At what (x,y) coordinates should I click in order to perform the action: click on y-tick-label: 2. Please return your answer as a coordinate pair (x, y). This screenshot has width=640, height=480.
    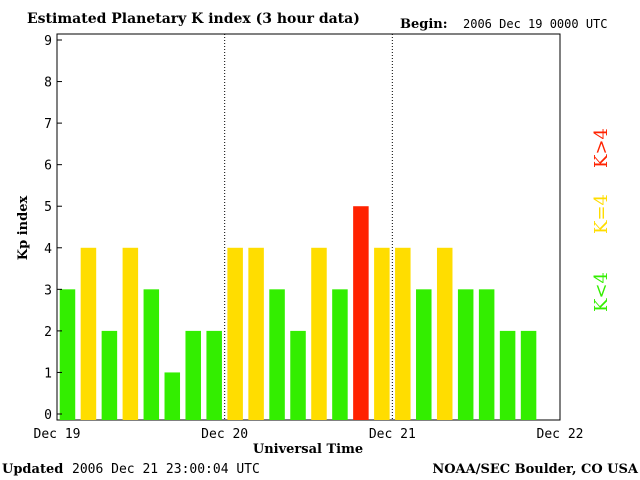
    Looking at the image, I should click on (48, 332).